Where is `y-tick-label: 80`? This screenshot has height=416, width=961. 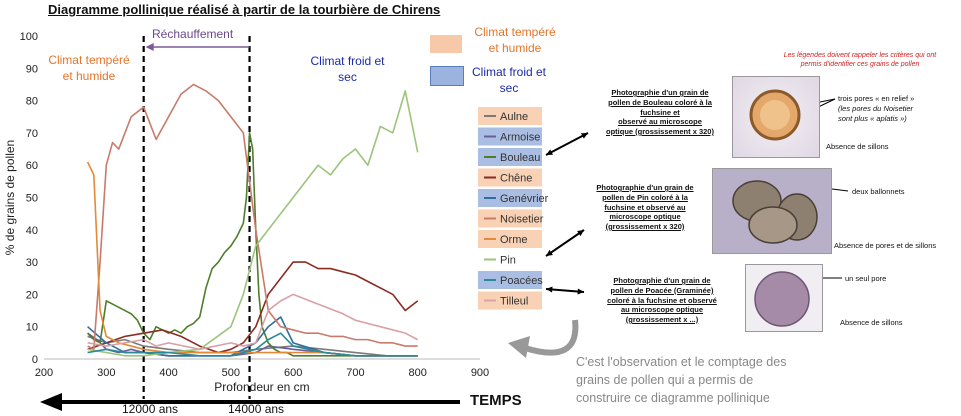
y-tick-label: 80 is located at coordinates (32, 102).